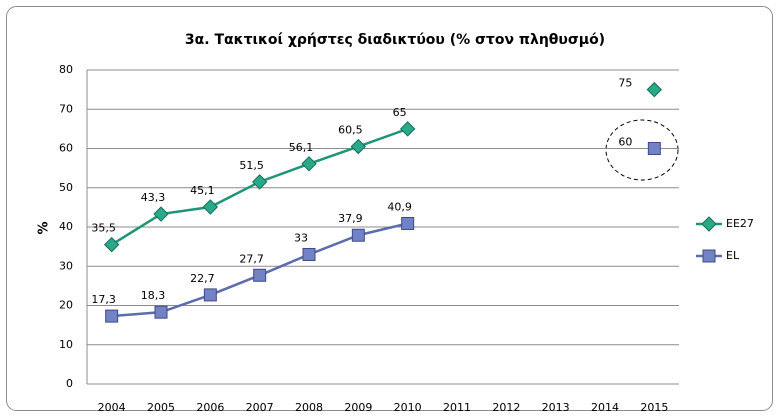 This screenshot has height=419, width=781. What do you see at coordinates (605, 407) in the screenshot?
I see `x-tick-label: 2014` at bounding box center [605, 407].